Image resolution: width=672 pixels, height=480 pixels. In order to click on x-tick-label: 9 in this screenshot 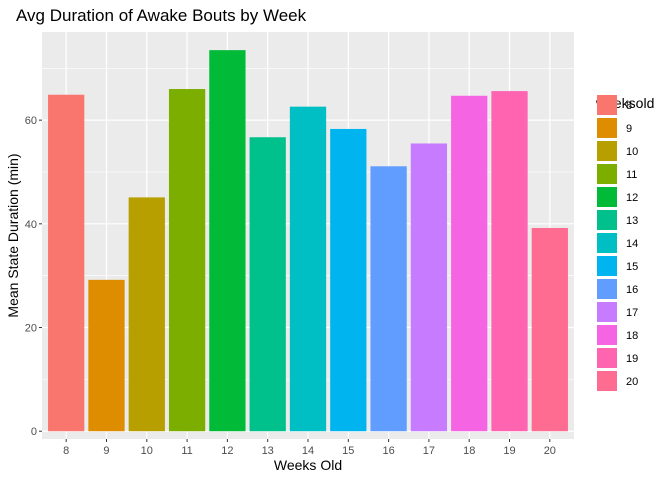, I will do `click(106, 451)`.